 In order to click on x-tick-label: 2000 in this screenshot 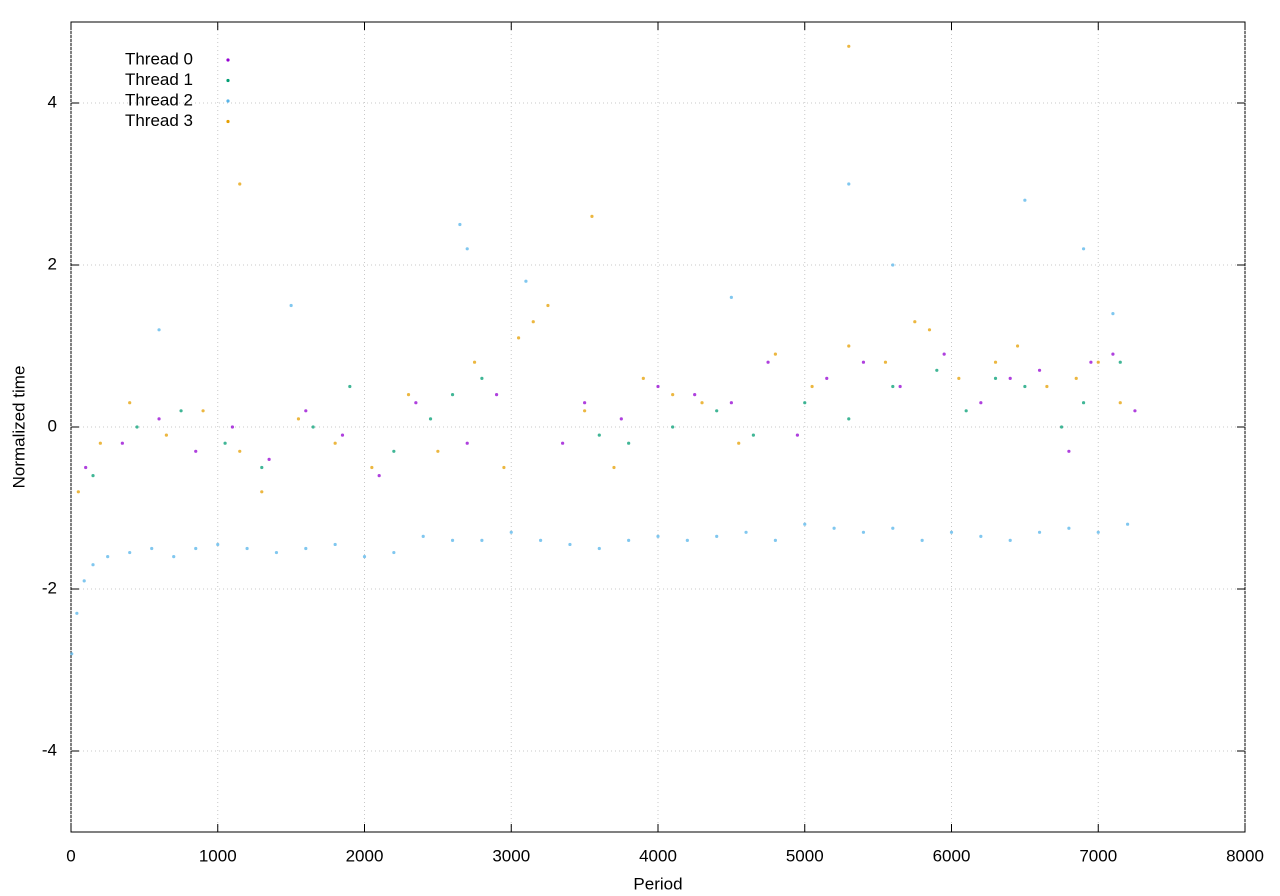, I will do `click(365, 855)`.